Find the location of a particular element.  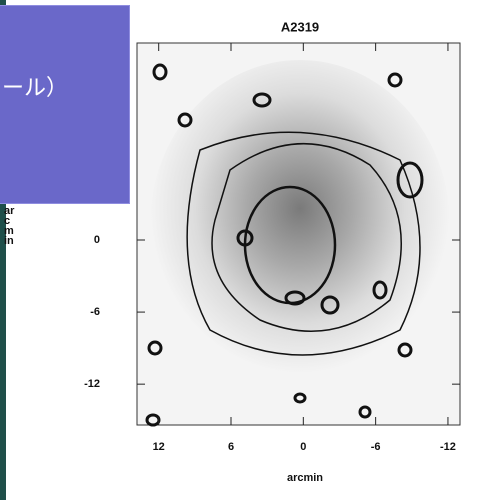

x-tick-label: -12 is located at coordinates (448, 447).